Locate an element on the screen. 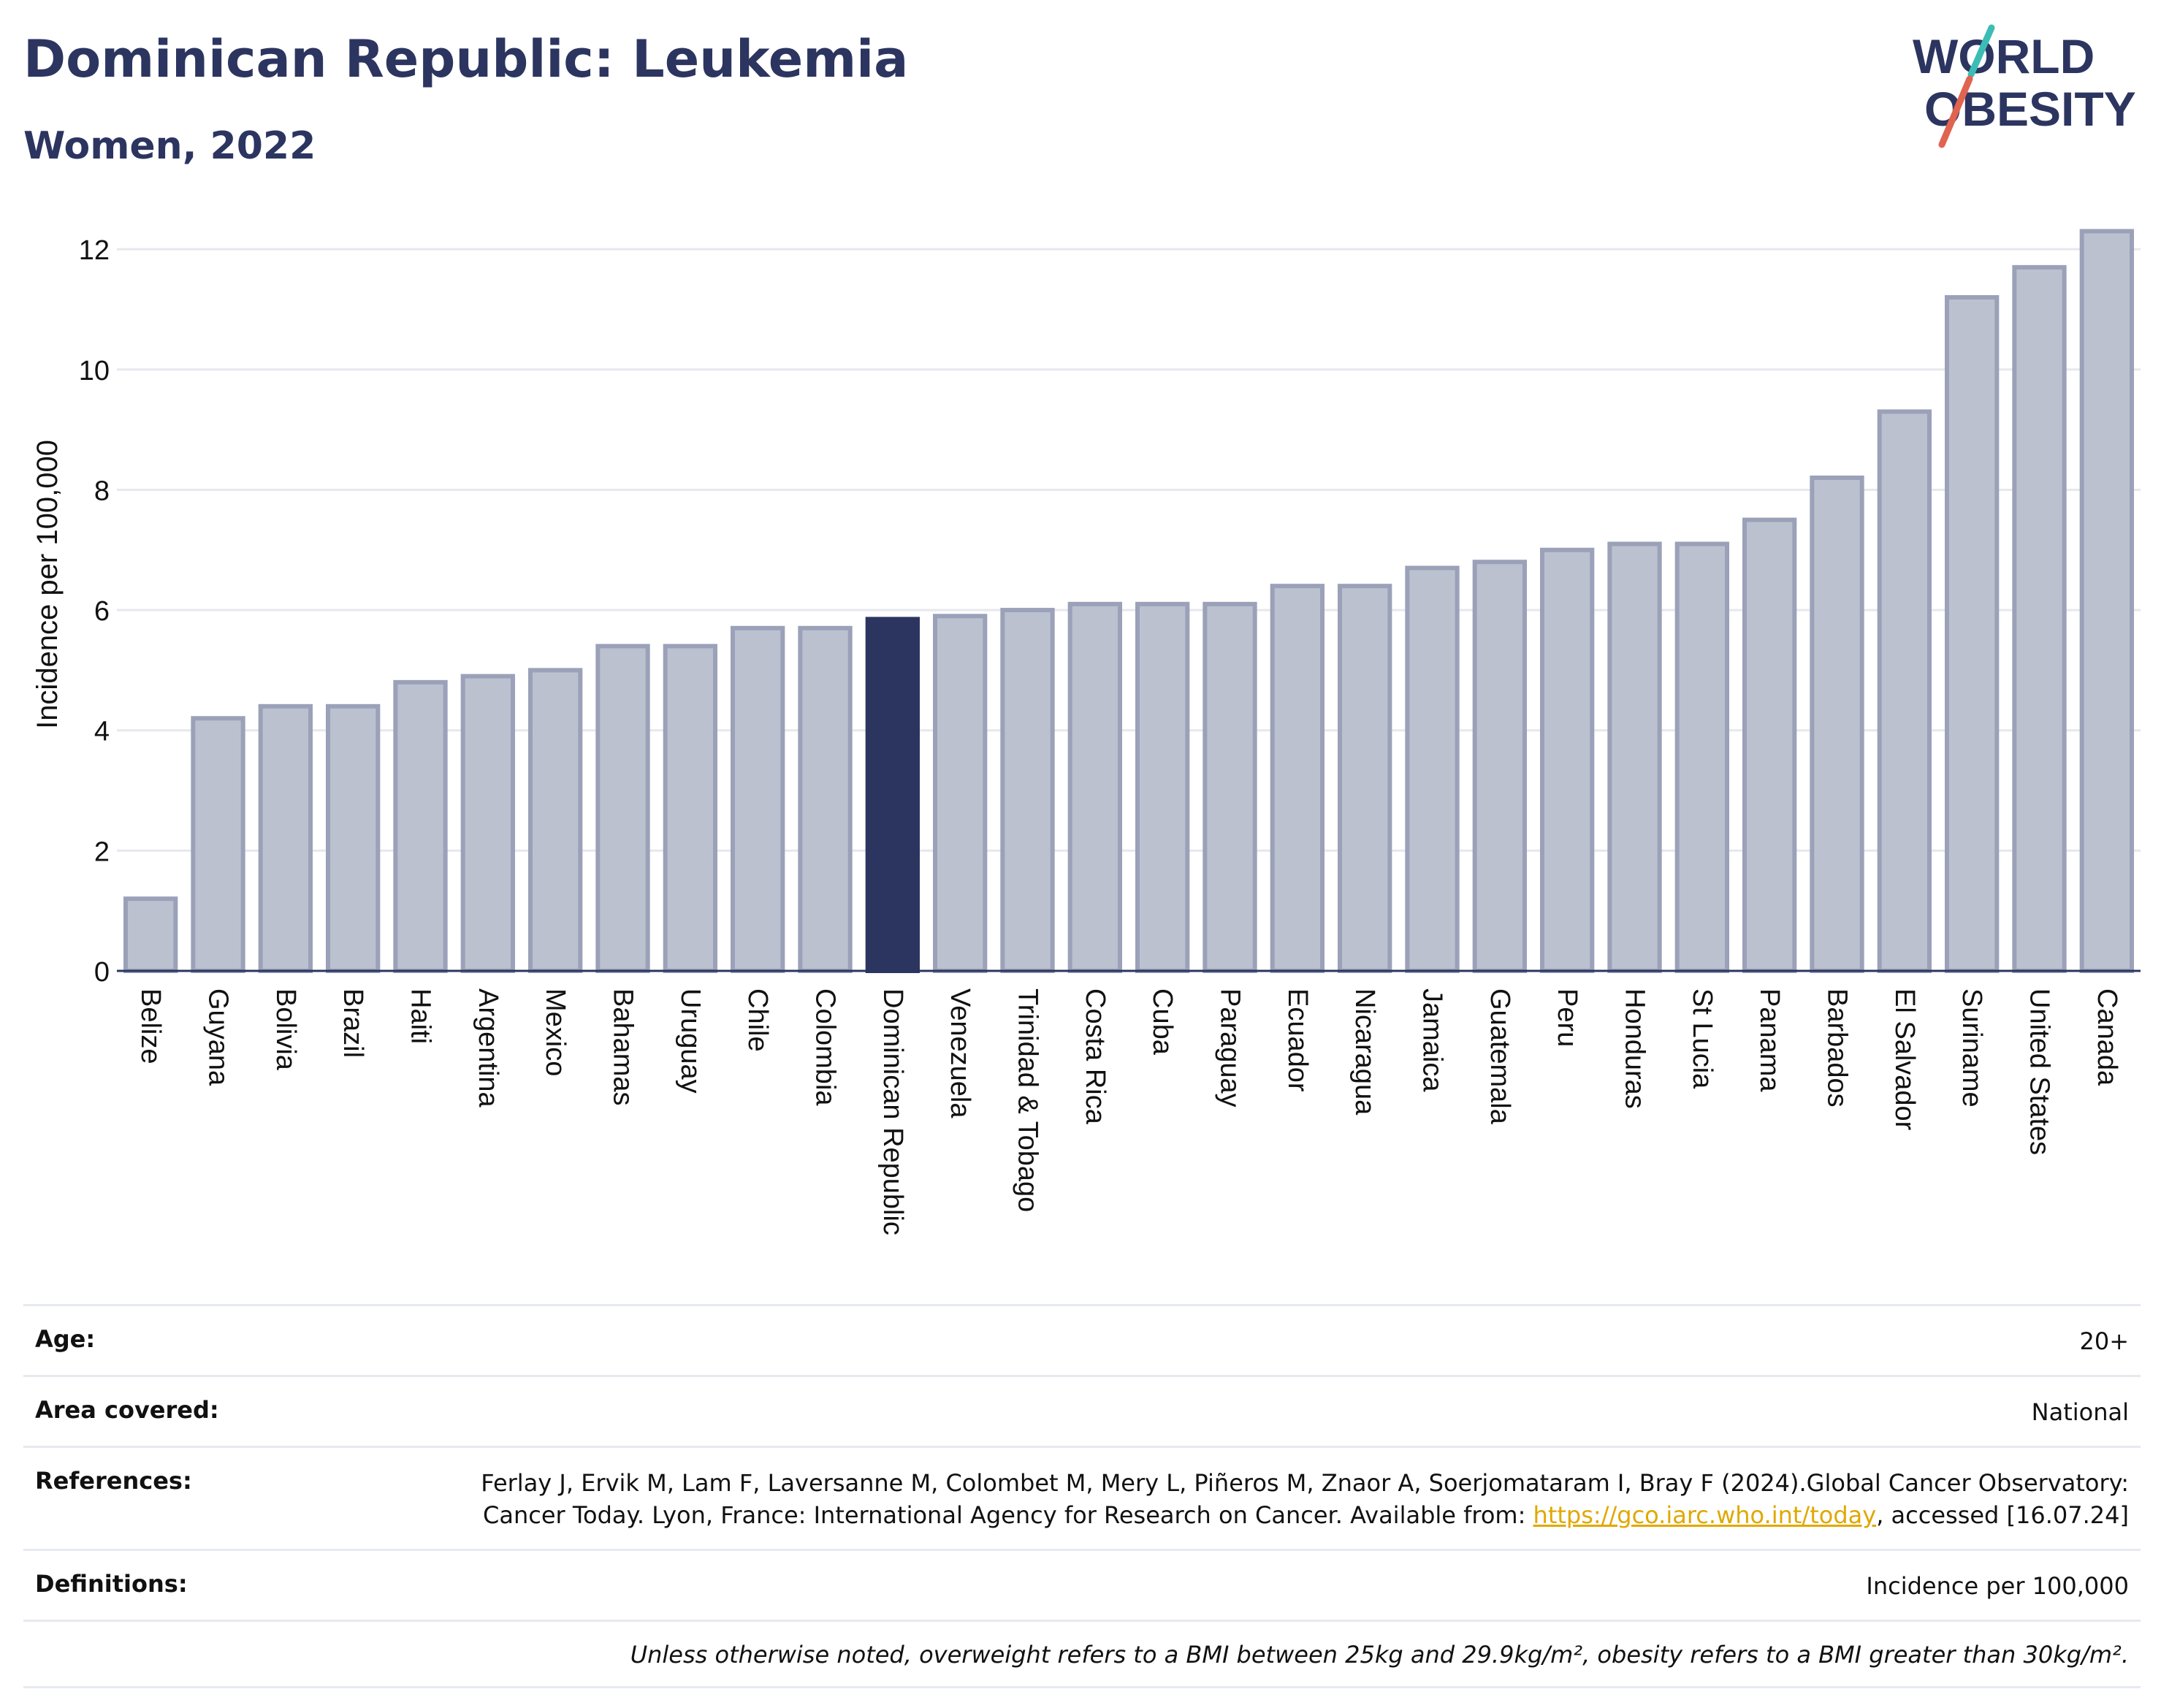 Image resolution: width=2161 pixels, height=1708 pixels. y-tick-label: 6 is located at coordinates (102, 611).